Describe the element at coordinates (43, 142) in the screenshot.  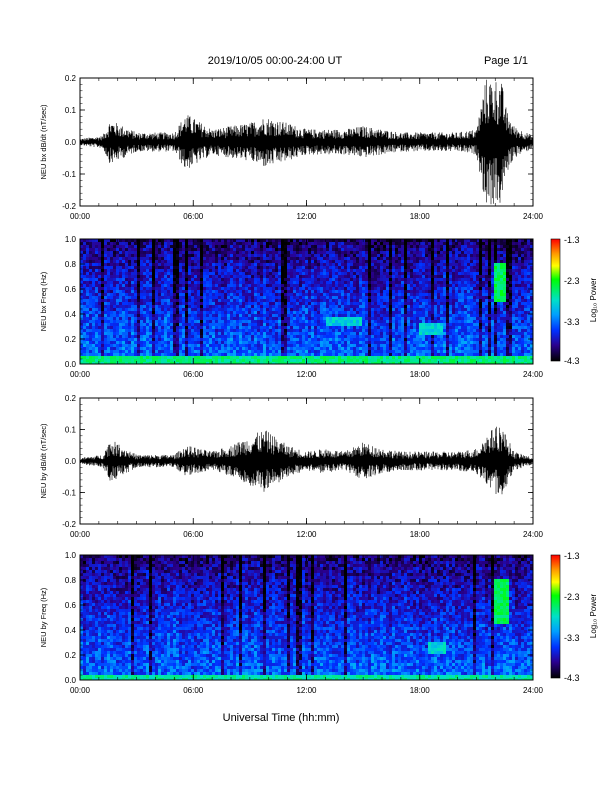
I see `y-axis-label: NEU bx dB/dt (nT/sec)` at that location.